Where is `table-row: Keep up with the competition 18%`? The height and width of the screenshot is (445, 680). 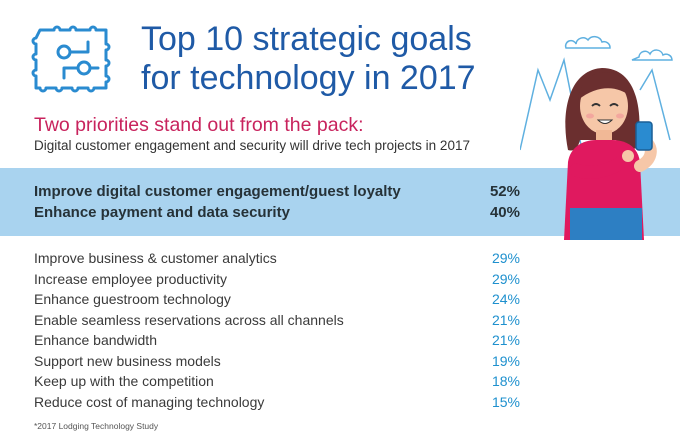 table-row: Keep up with the competition 18% is located at coordinates (277, 381).